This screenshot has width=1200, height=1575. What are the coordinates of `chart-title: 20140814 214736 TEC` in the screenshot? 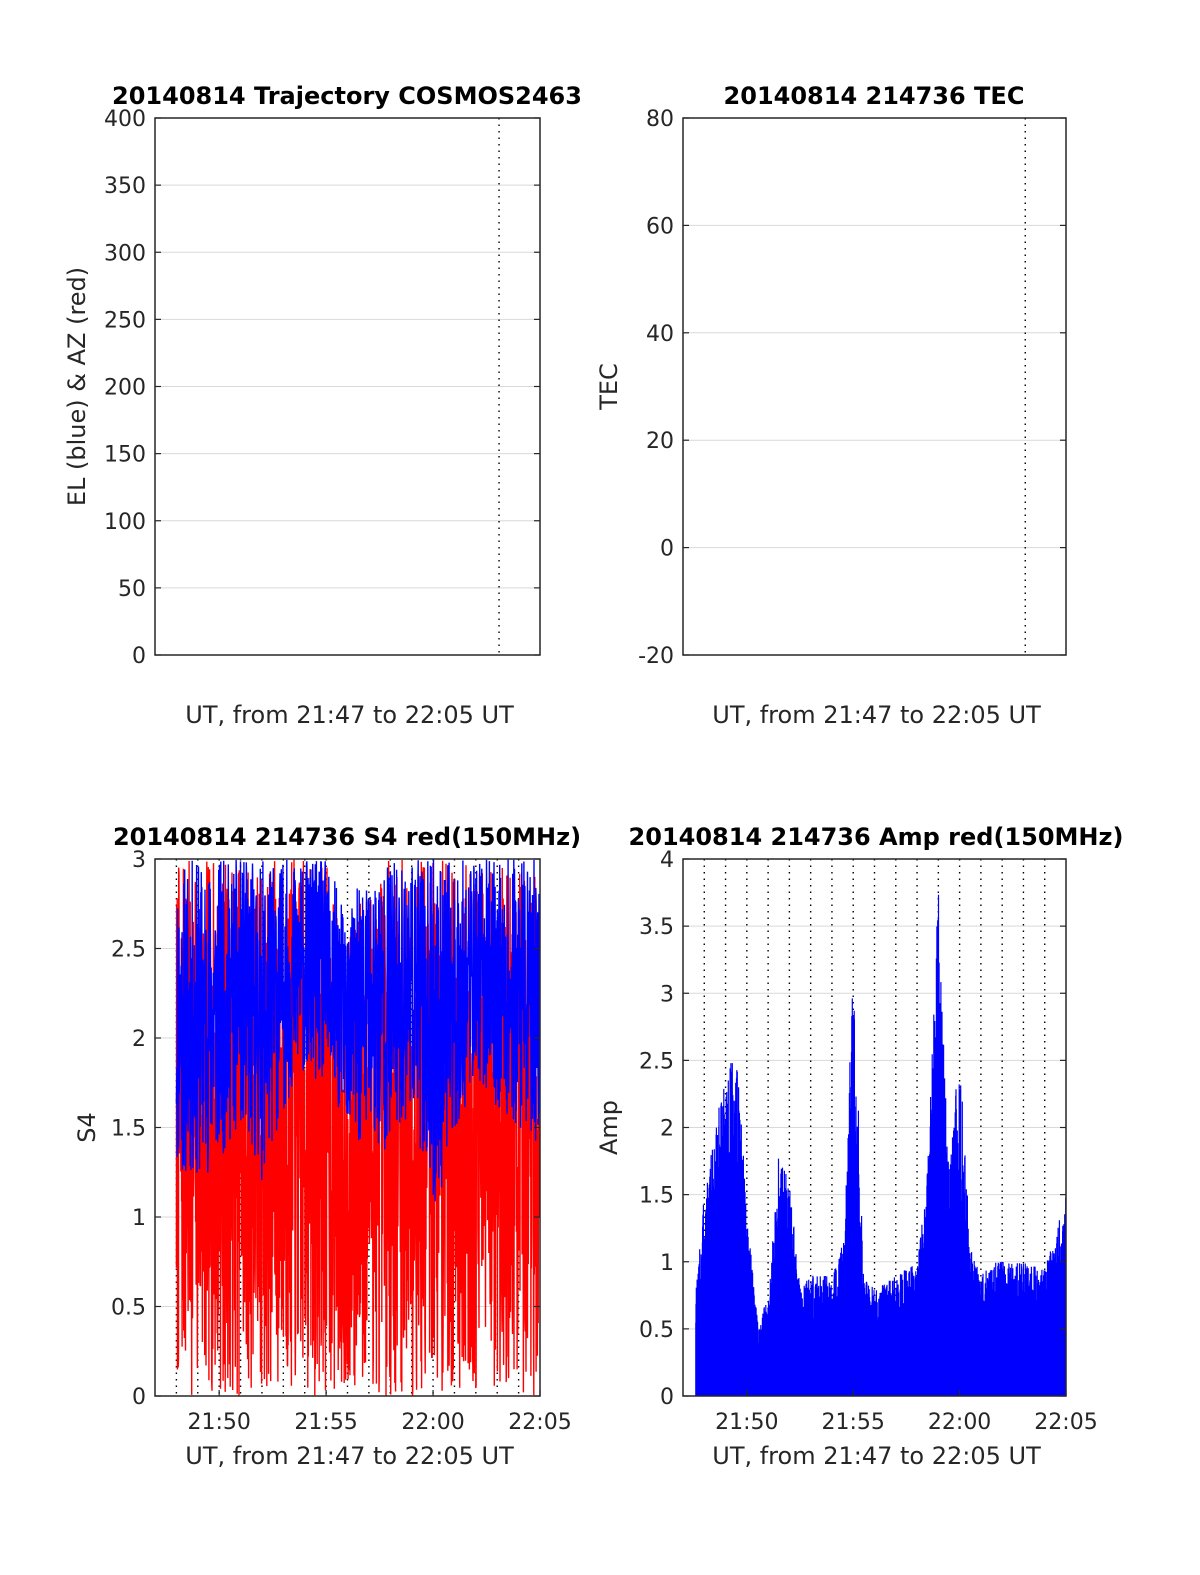 It's located at (874, 96).